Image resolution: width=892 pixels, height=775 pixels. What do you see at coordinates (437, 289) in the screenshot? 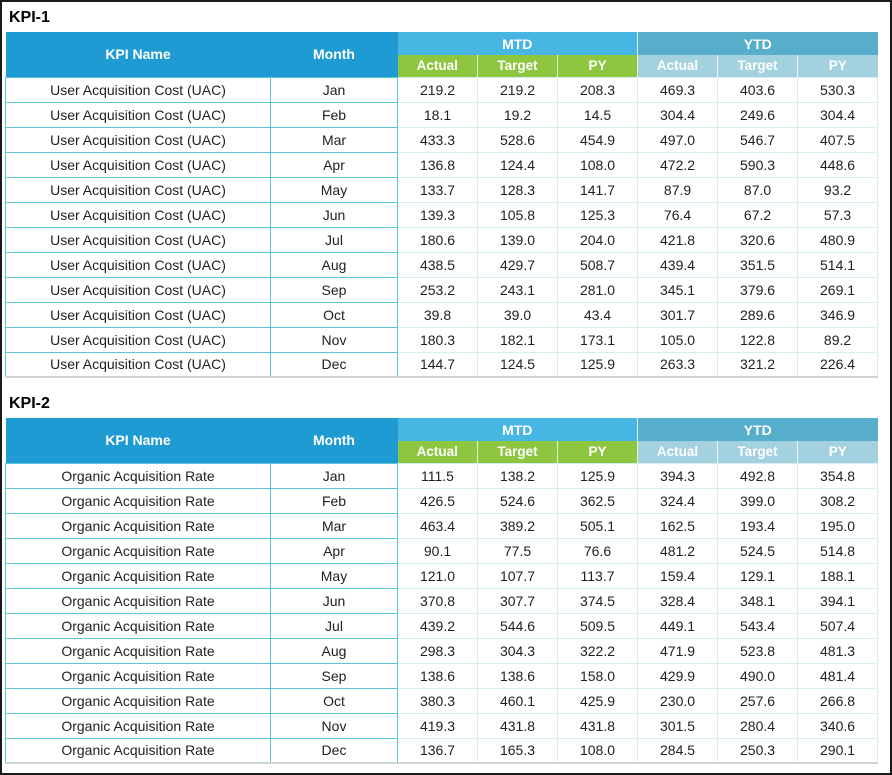
I see `mtd-actual-cell: 253.2` at bounding box center [437, 289].